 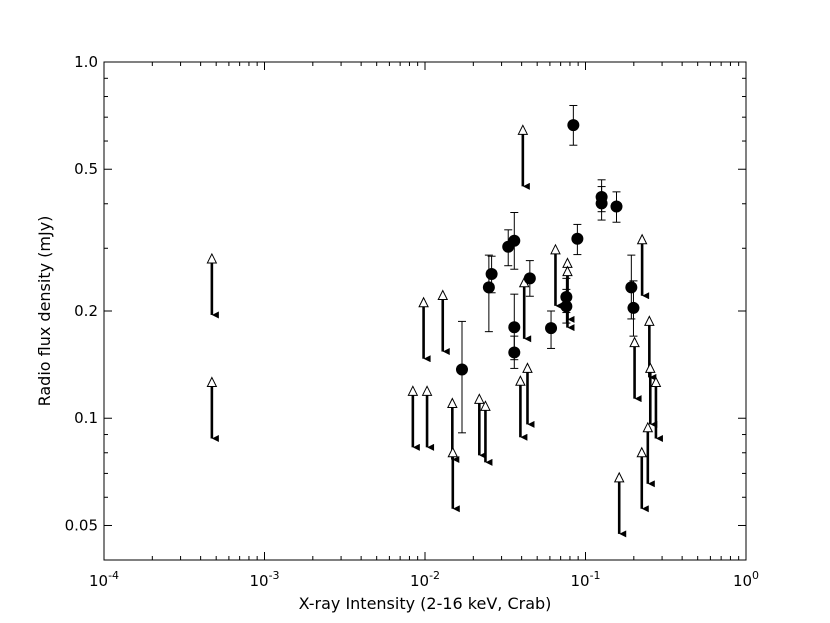 I want to click on x-tick-label: 10⁰, so click(x=746, y=579).